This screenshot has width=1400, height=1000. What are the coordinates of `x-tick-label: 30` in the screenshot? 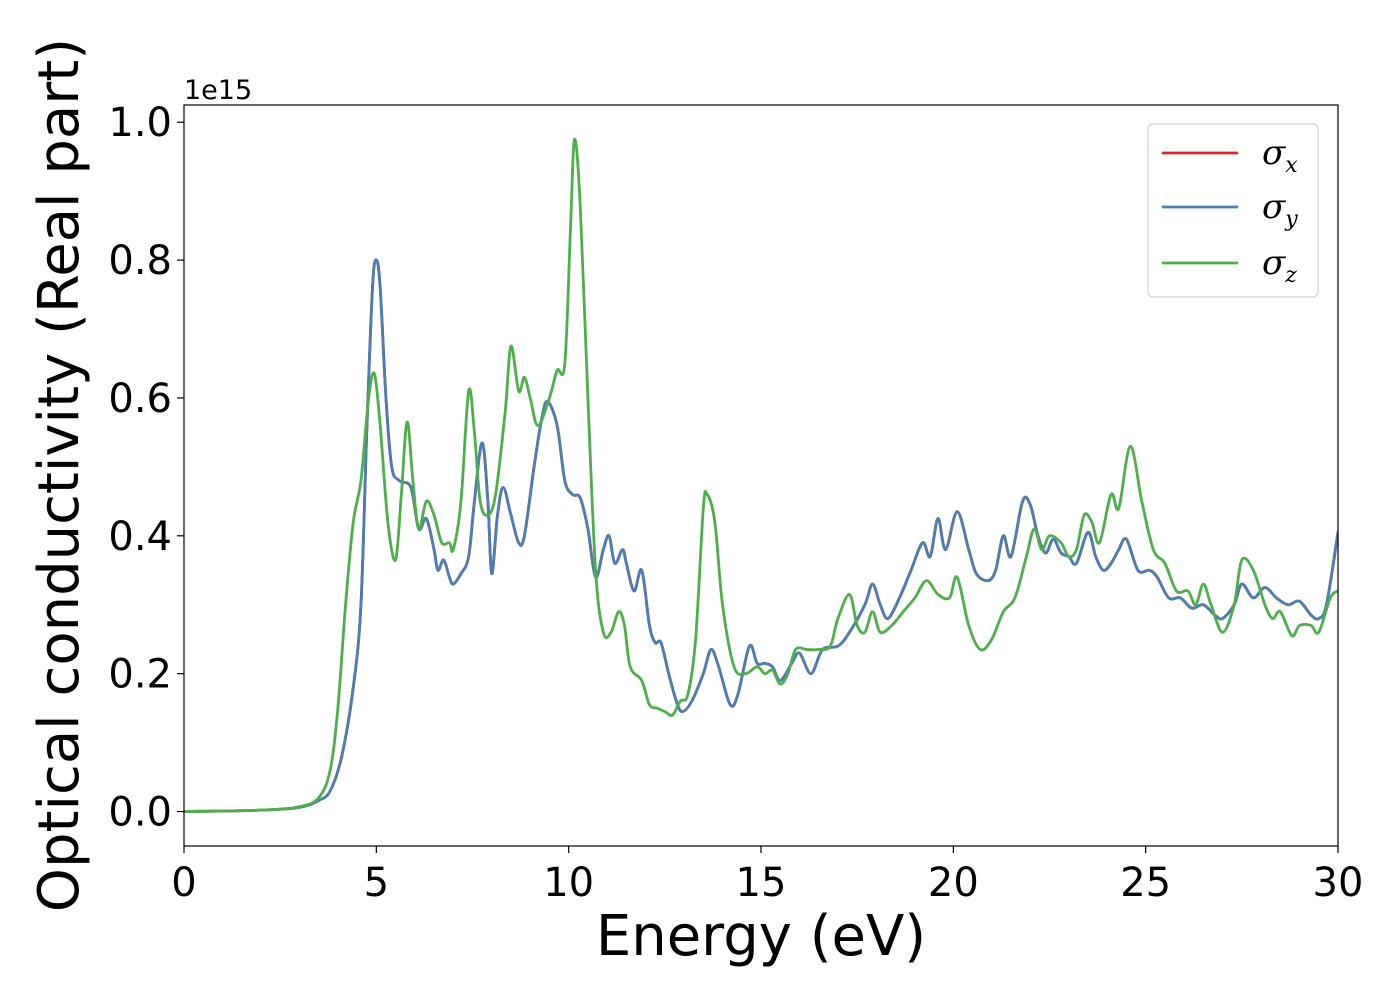 It's located at (1338, 883).